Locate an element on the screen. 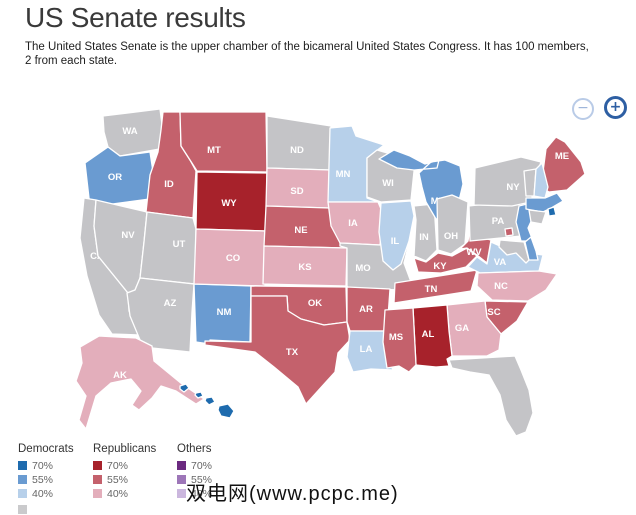 The image size is (636, 515). legend-group-republicans: Republicans 70% 55% 40% is located at coordinates (124, 473).